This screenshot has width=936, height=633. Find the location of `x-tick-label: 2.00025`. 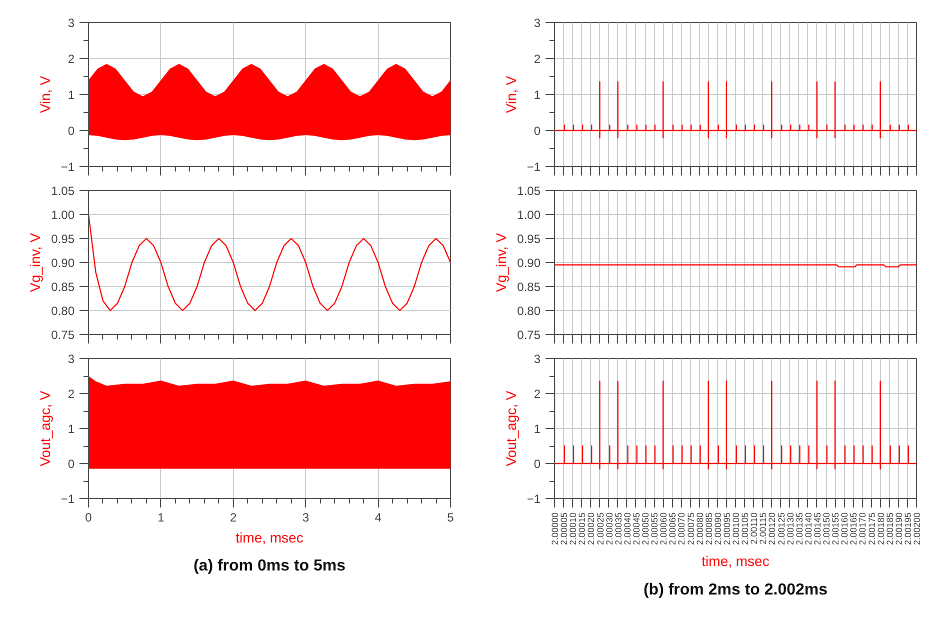

x-tick-label: 2.00025 is located at coordinates (600, 529).